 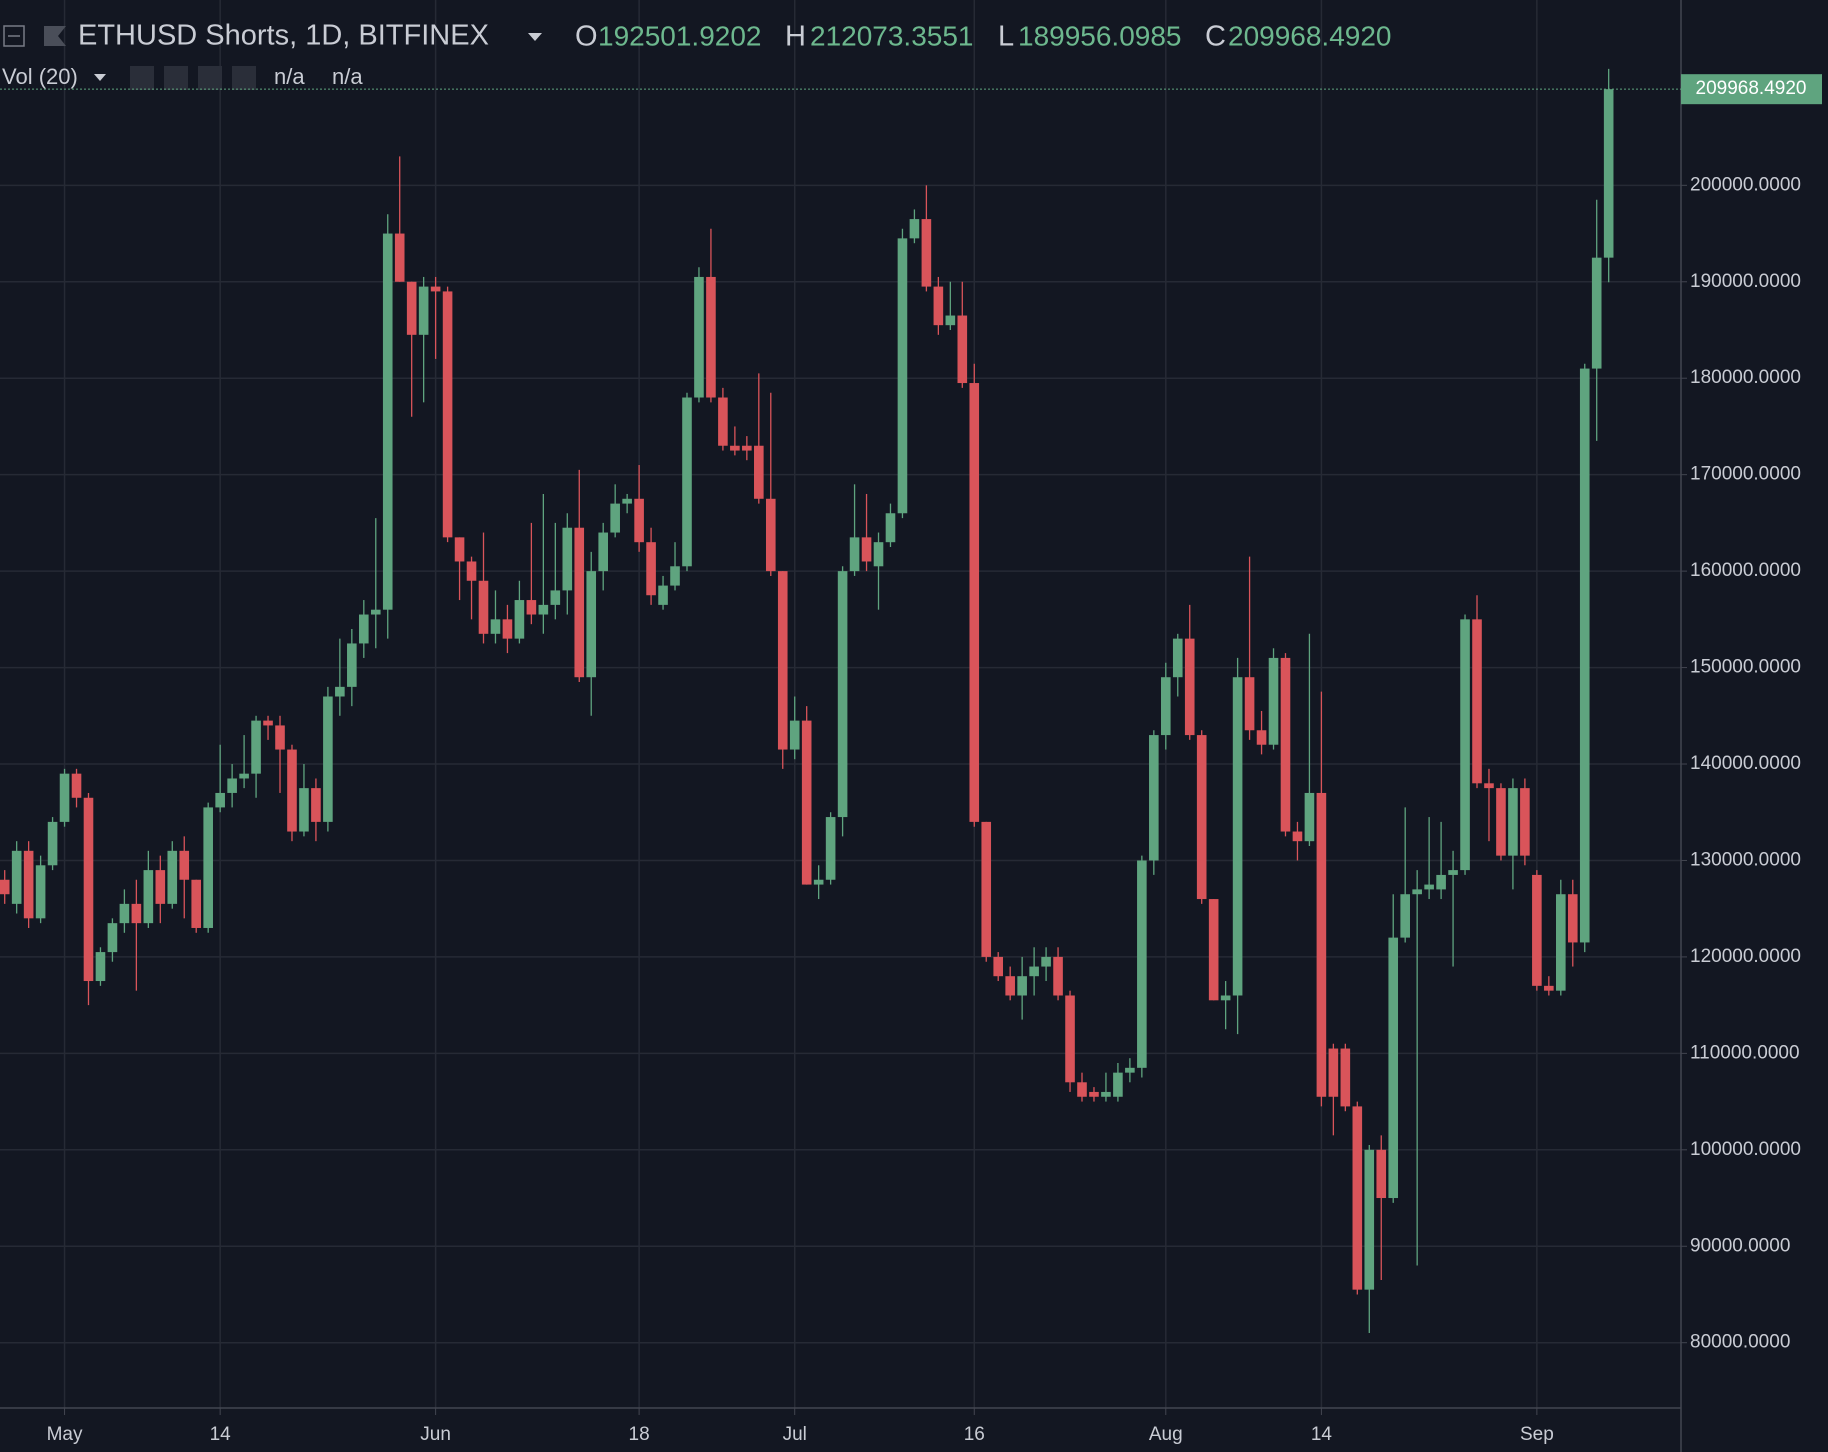 I want to click on settings-button, so click(x=176, y=78).